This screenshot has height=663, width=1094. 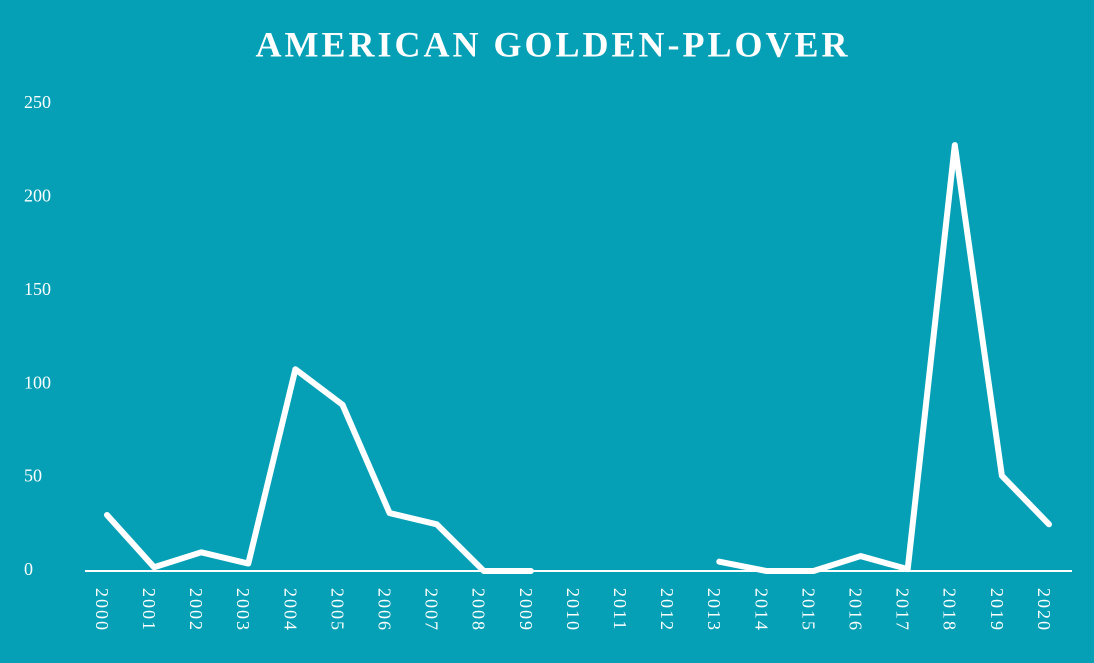 I want to click on x-tick-label: 2019, so click(x=997, y=610).